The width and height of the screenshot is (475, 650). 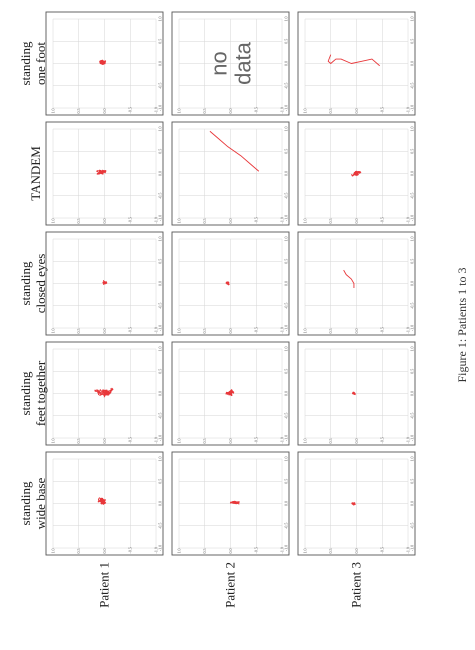 I want to click on panel-p3-c3: -1.0-1.0 -0.5 -0.5 0.0 0.0 0.5 0.5 1.0 1.0, so click(x=356, y=283).